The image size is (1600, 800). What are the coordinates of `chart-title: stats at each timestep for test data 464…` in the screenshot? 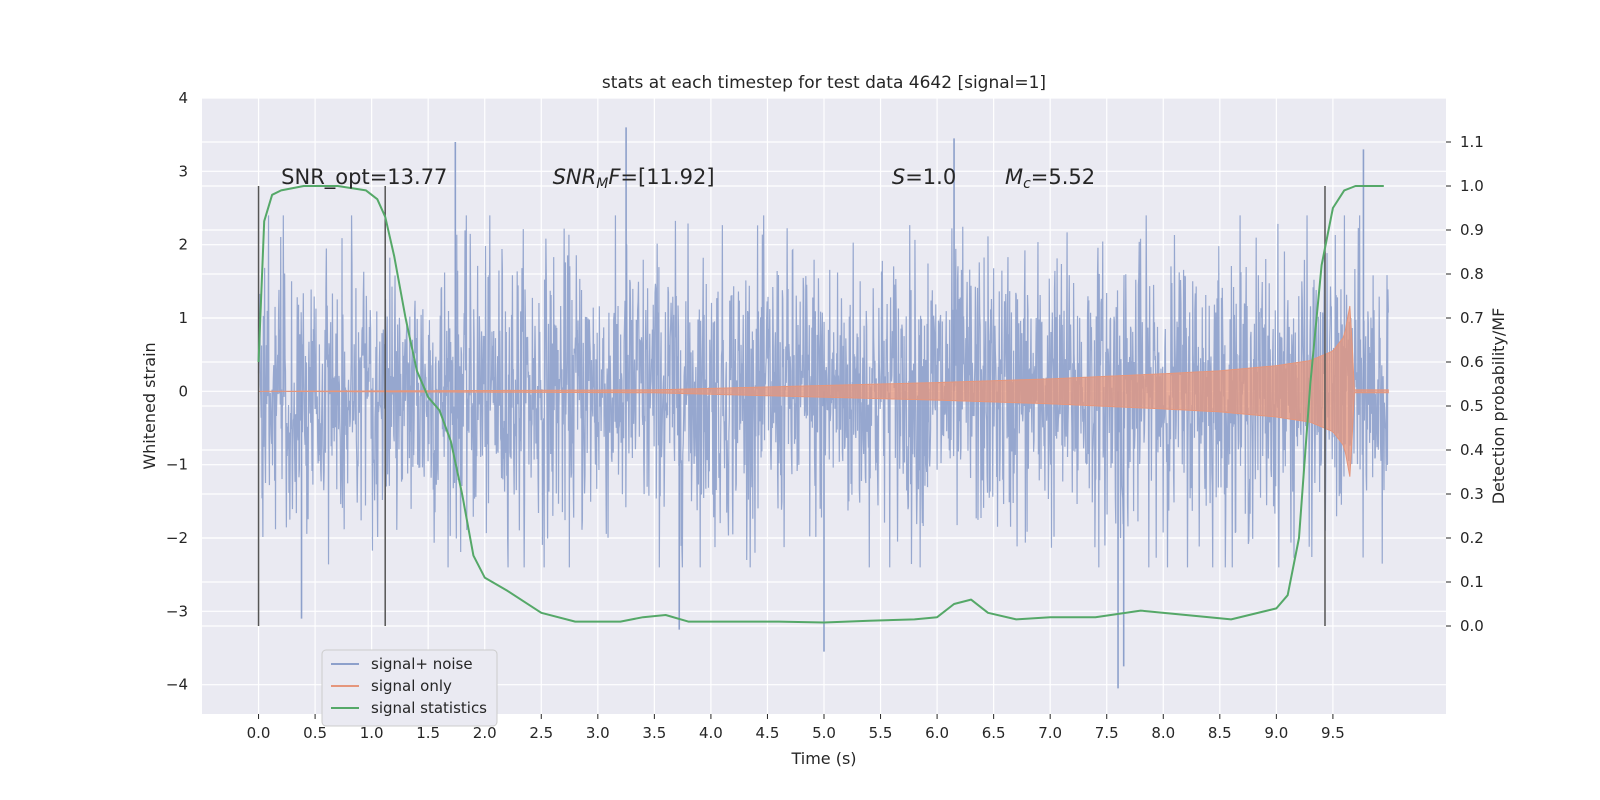 It's located at (824, 83).